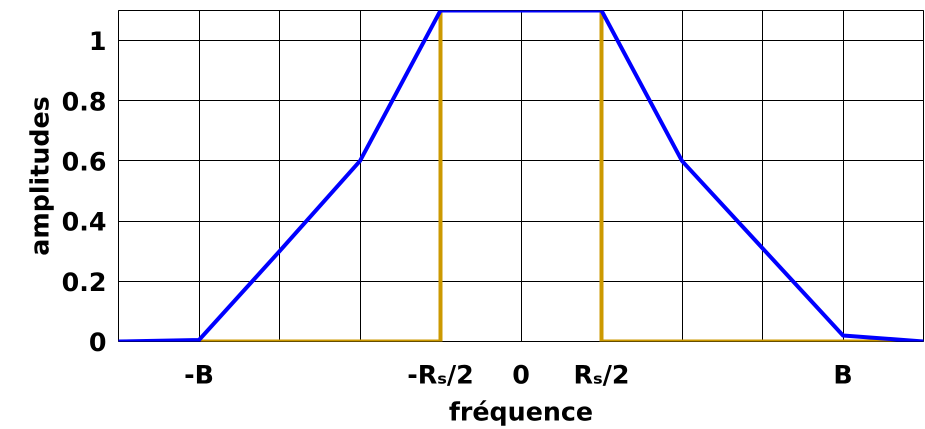 The height and width of the screenshot is (429, 925). Describe the element at coordinates (521, 375) in the screenshot. I see `x-tick-label: 0` at that location.